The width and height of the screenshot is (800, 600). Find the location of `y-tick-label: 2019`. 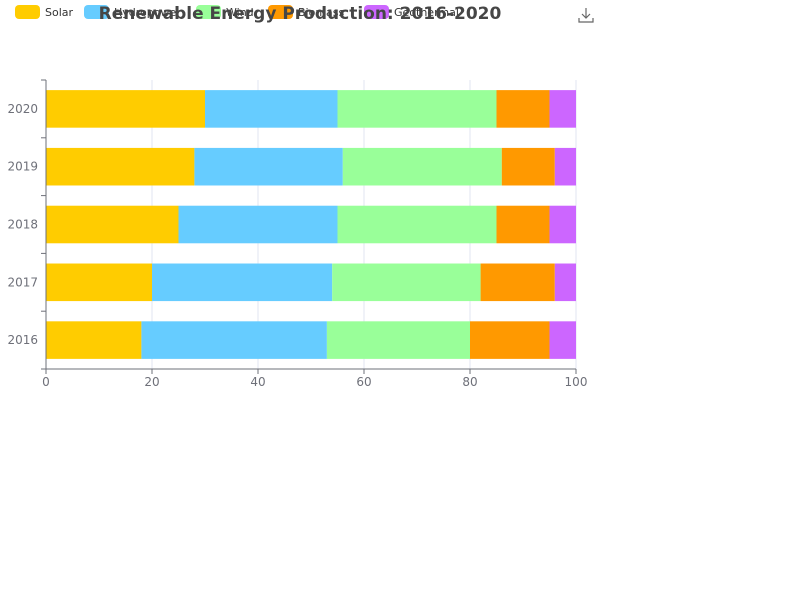

y-tick-label: 2019 is located at coordinates (22, 167).